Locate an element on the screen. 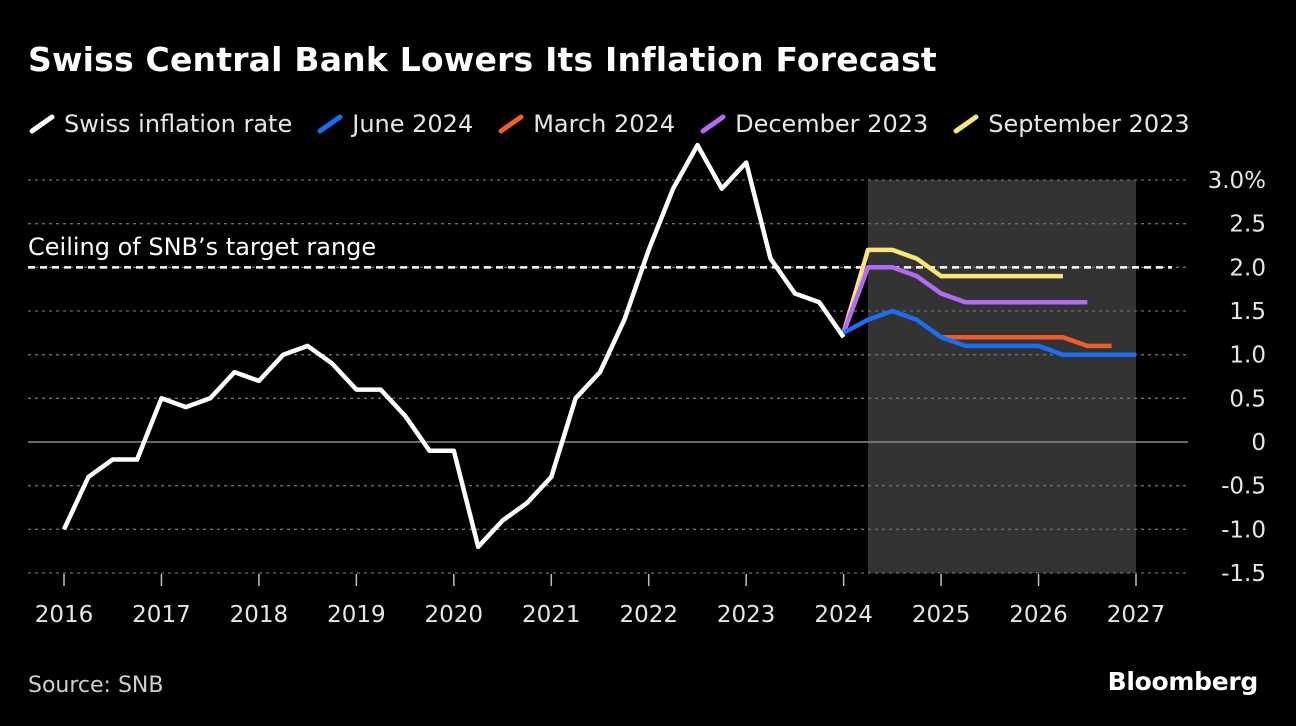  x-tick-label: 2027 is located at coordinates (1136, 615).